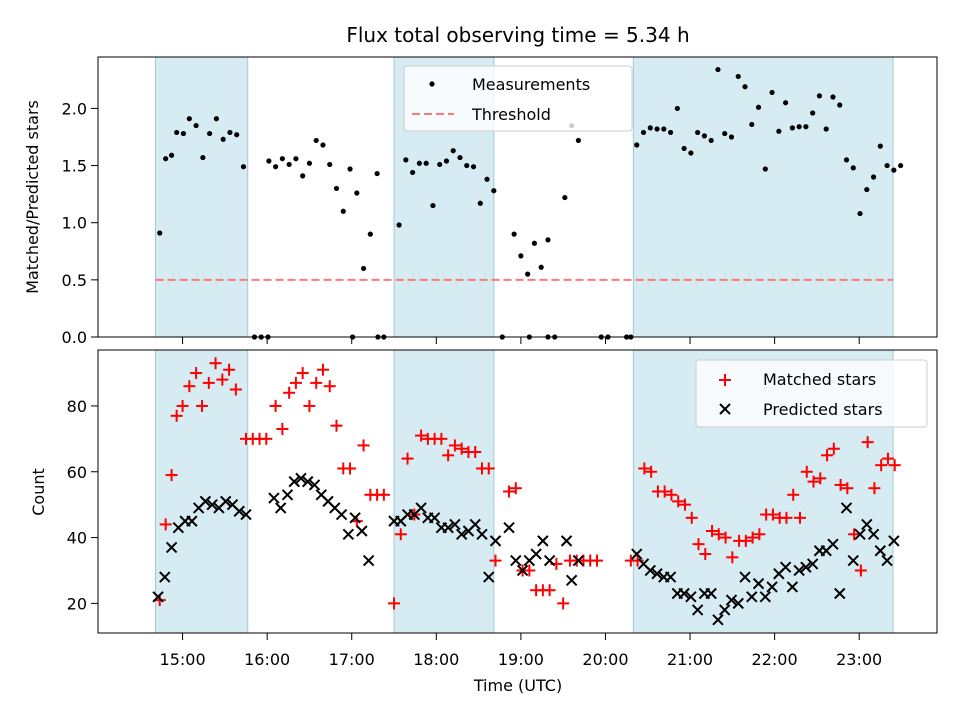 The height and width of the screenshot is (724, 960). What do you see at coordinates (267, 659) in the screenshot?
I see `x-tick-label: 16:00` at bounding box center [267, 659].